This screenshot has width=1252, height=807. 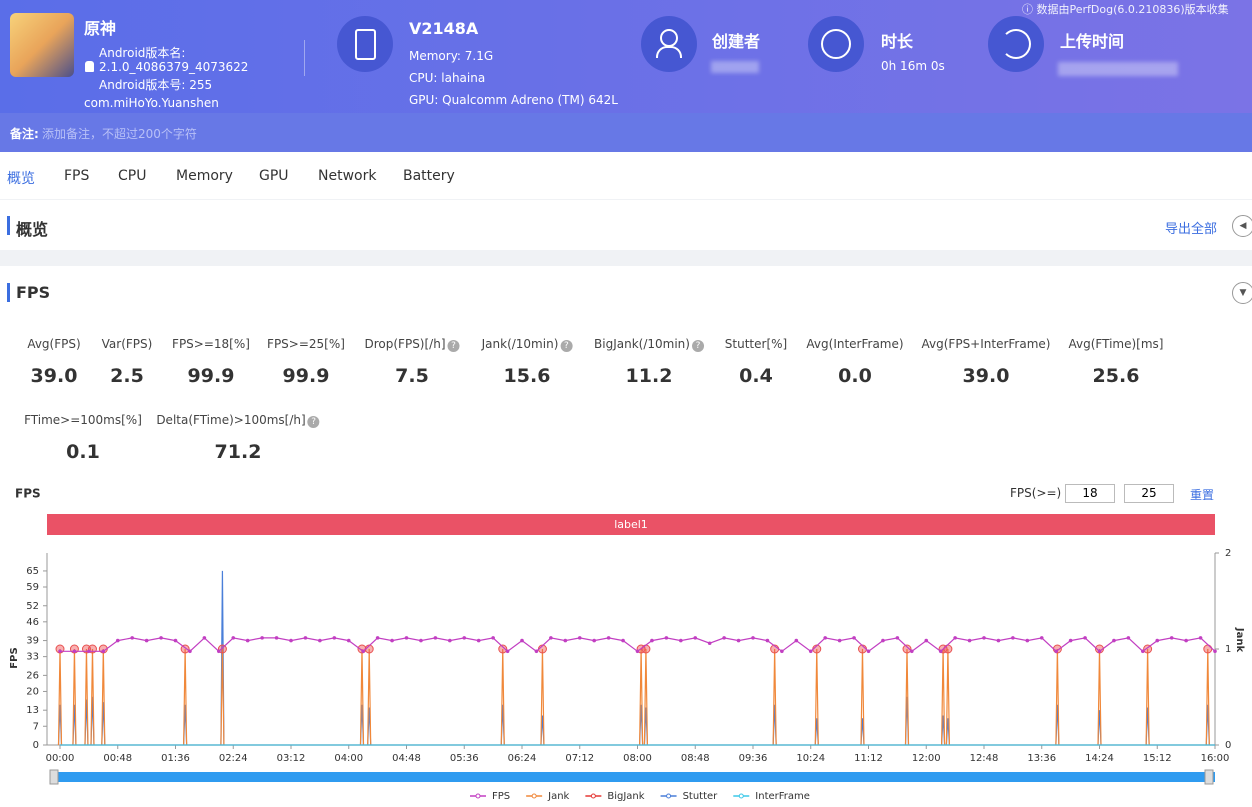 What do you see at coordinates (21, 178) in the screenshot?
I see `tab: 概览` at bounding box center [21, 178].